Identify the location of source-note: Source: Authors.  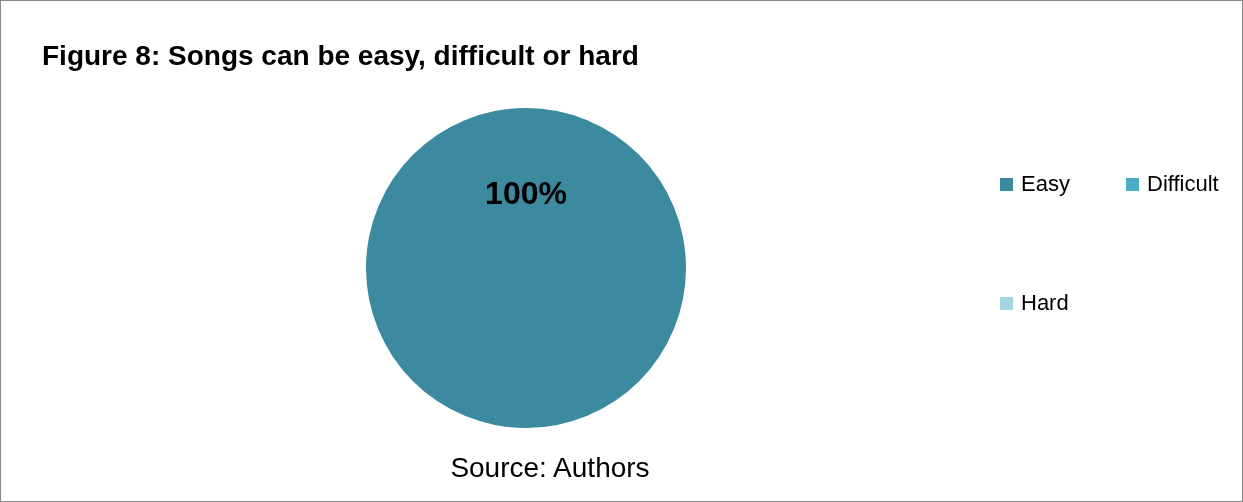
(550, 467).